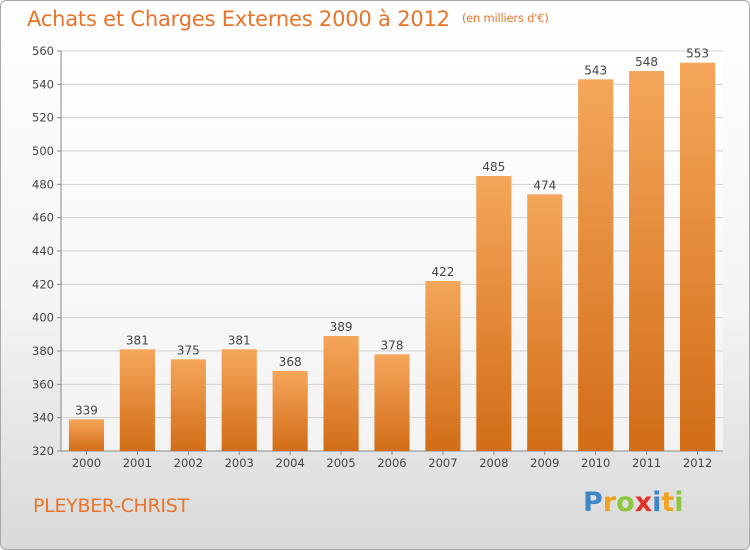  I want to click on data-label: 368, so click(290, 362).